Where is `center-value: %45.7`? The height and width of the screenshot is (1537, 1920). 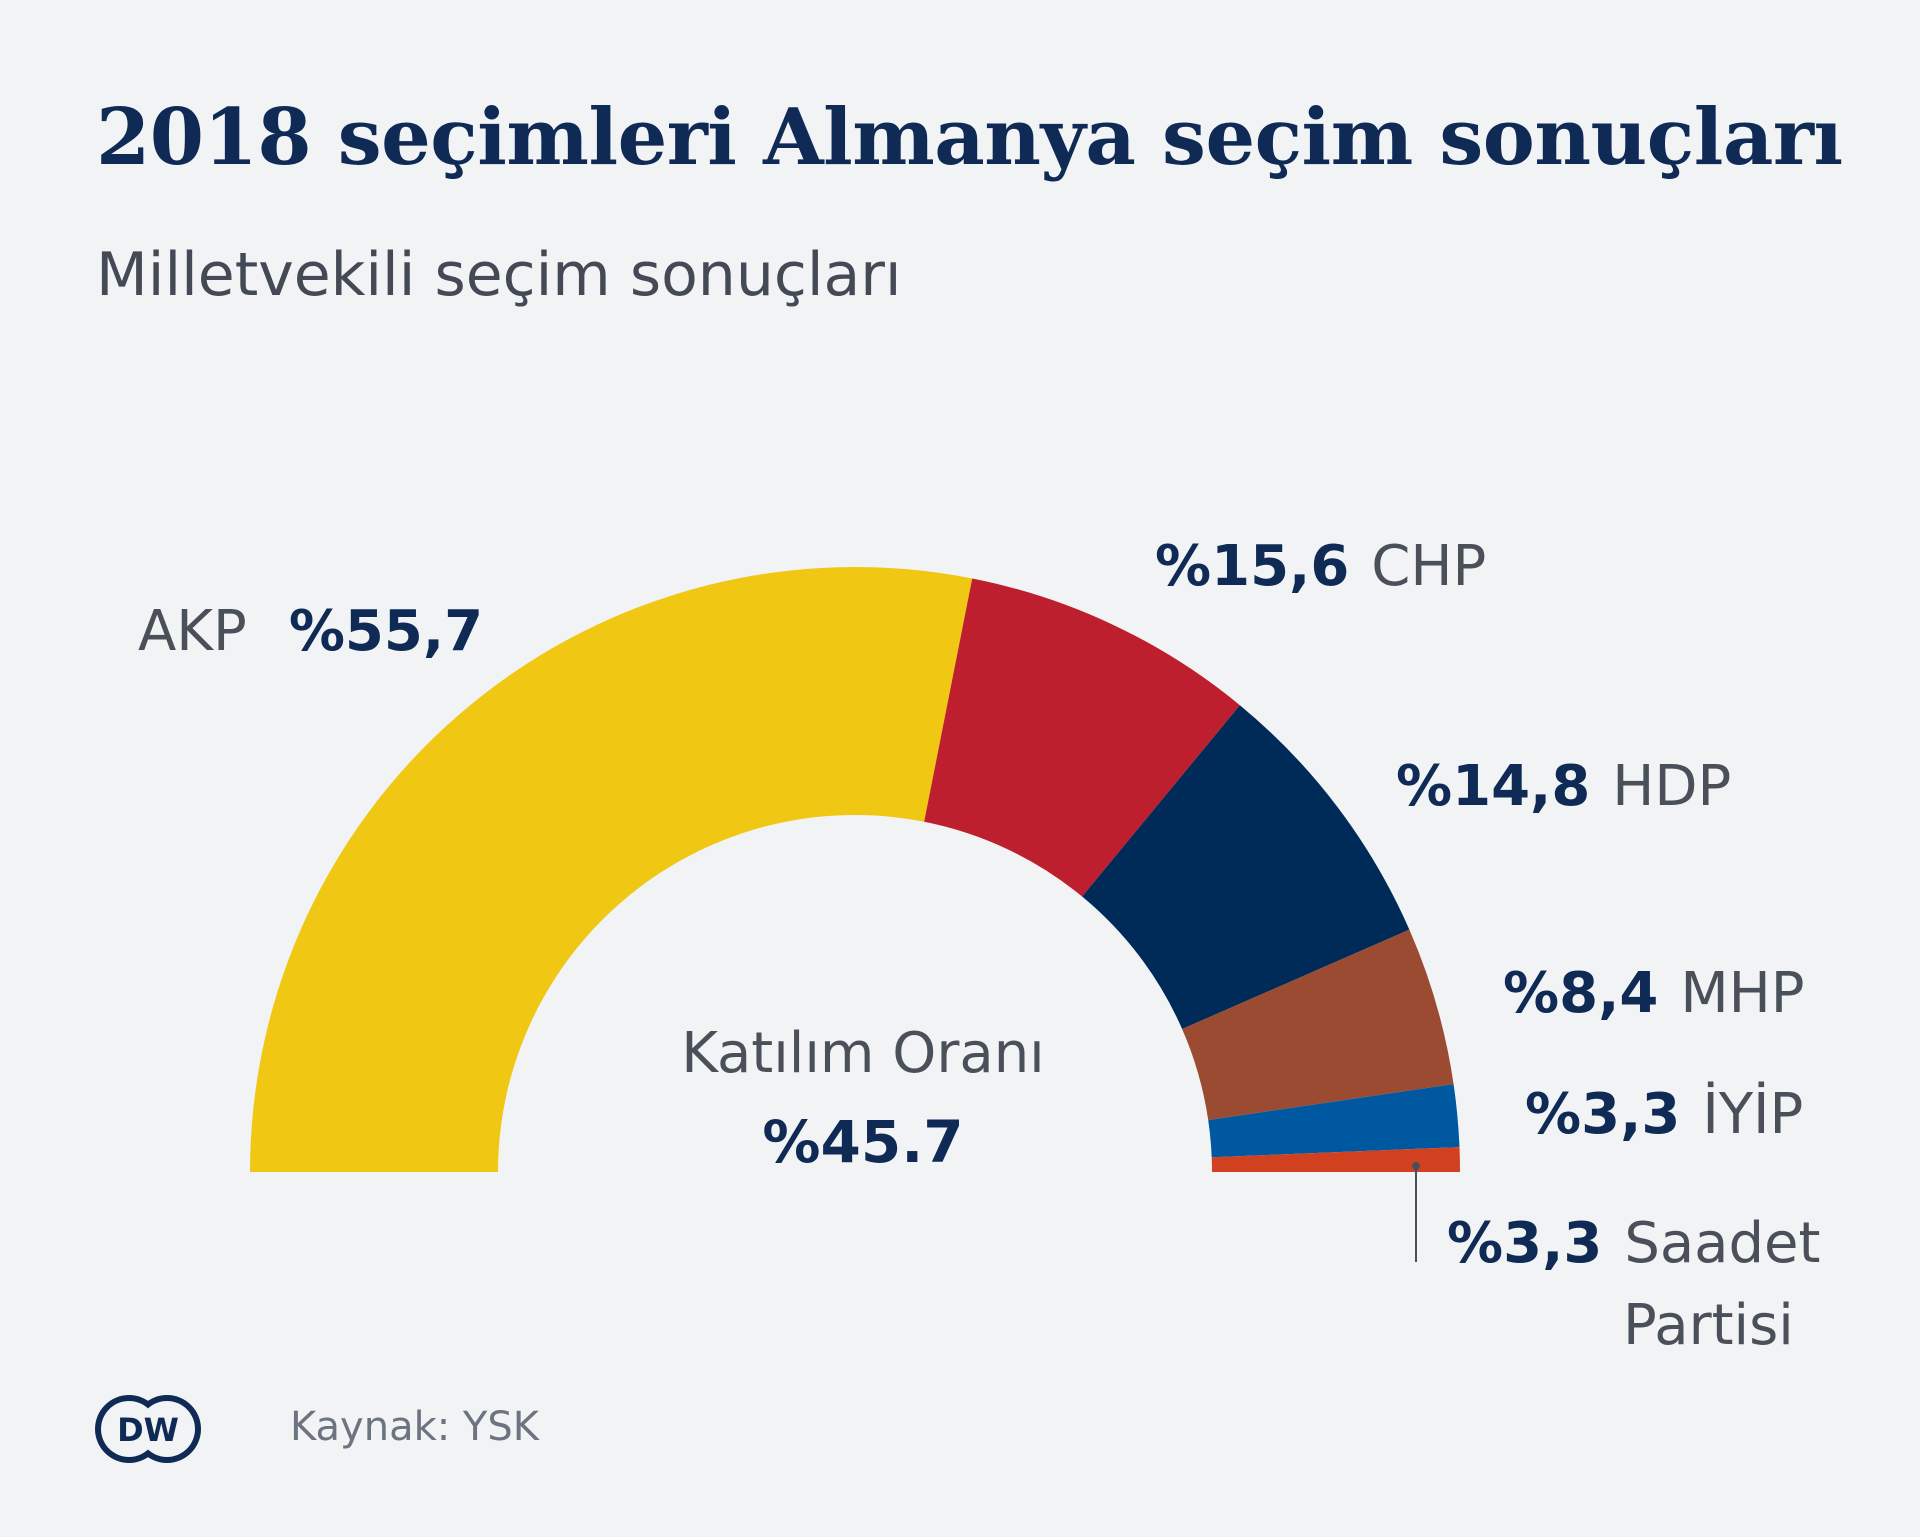 center-value: %45.7 is located at coordinates (862, 1142).